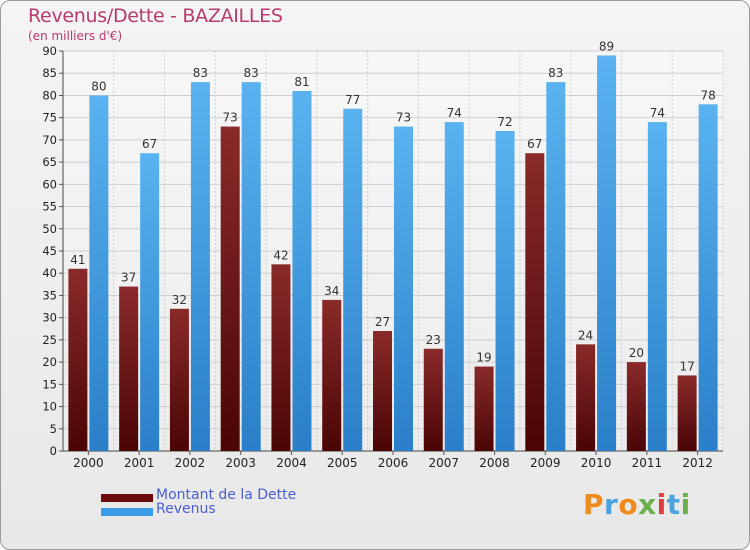  I want to click on y-tick-label: 15, so click(49, 384).